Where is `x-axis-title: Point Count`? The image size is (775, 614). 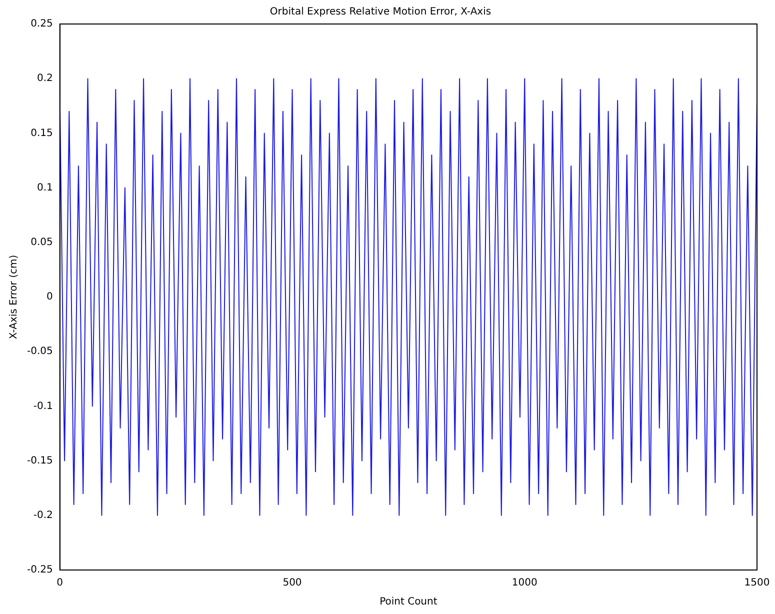 x-axis-title: Point Count is located at coordinates (409, 602).